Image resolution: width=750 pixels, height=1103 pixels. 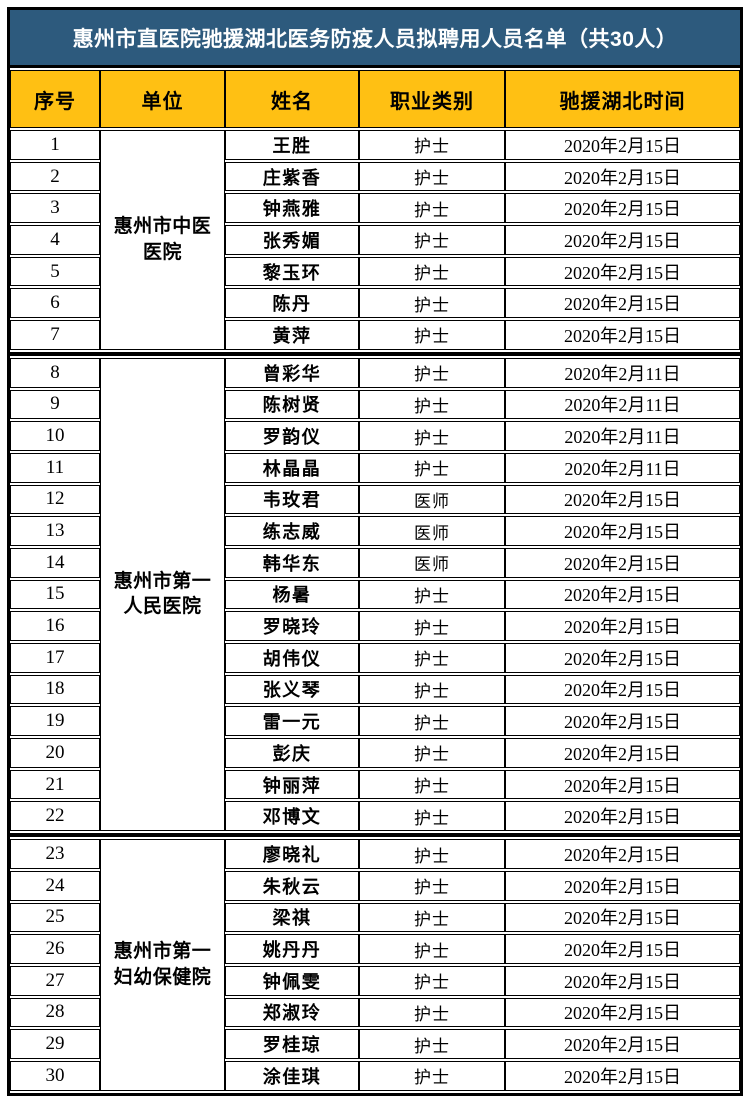 What do you see at coordinates (375, 885) in the screenshot?
I see `table-row: 24 朱秋云 护士 2020年2月15日` at bounding box center [375, 885].